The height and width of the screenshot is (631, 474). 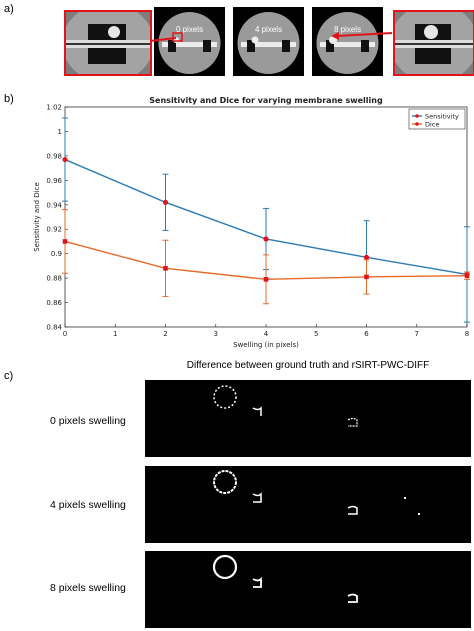 I want to click on y-tick-label: 0.98, so click(x=54, y=156).